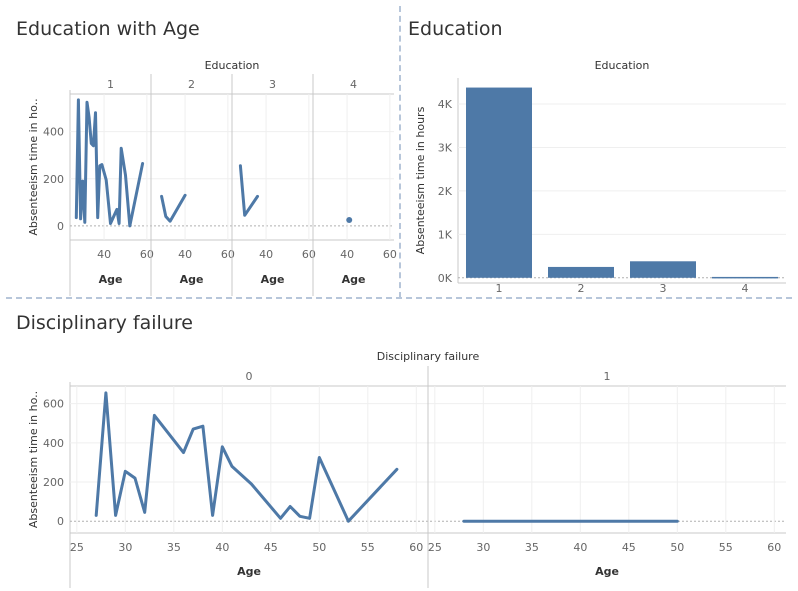 Image resolution: width=798 pixels, height=591 pixels. I want to click on x-tick-label: 4, so click(745, 288).